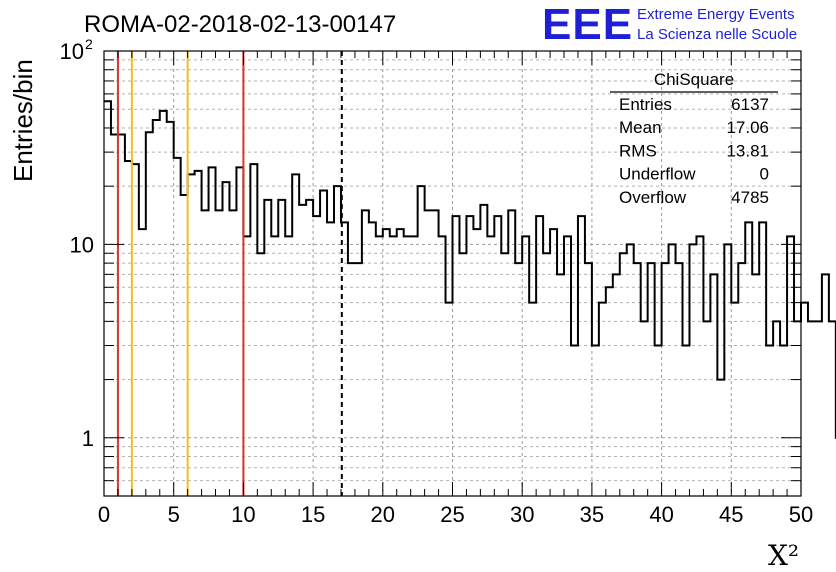 This screenshot has width=836, height=572. I want to click on logo-line-1: Extreme Energy Events, so click(716, 14).